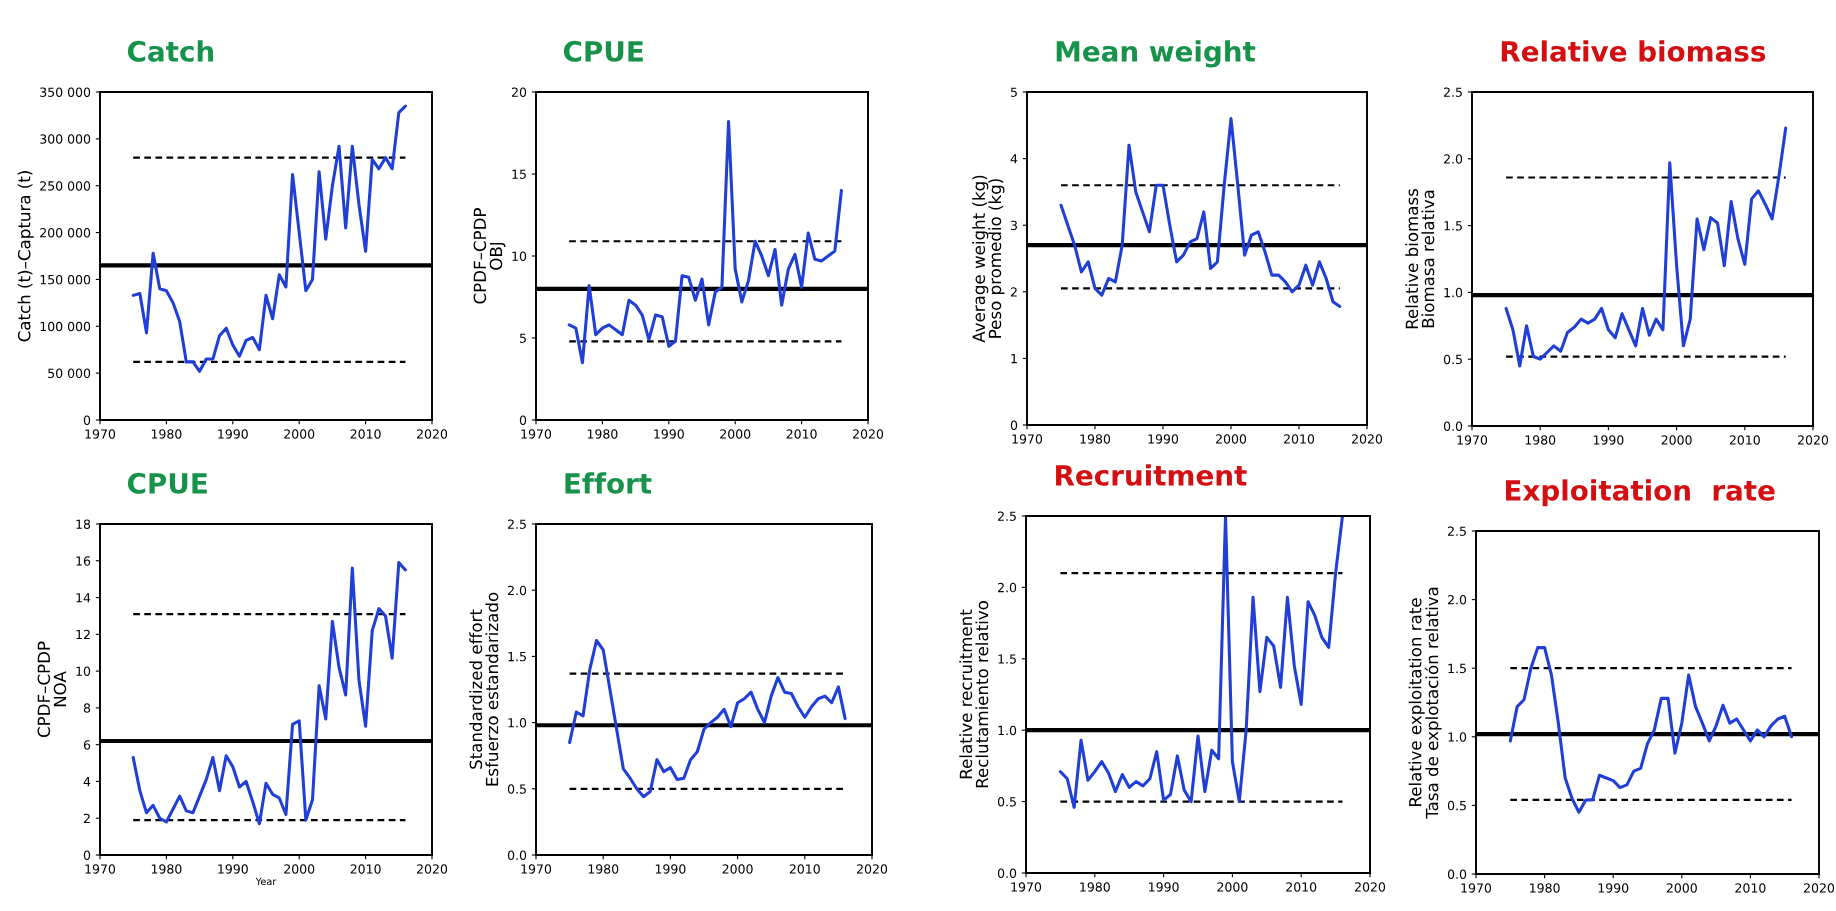 The image size is (1836, 911). I want to click on y-tick-label: 200 000, so click(65, 233).